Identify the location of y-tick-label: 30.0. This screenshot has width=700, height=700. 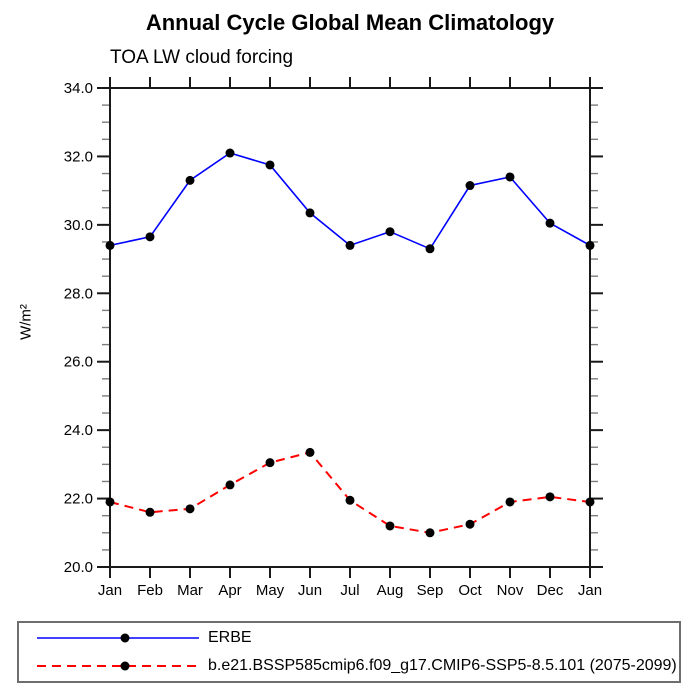
(78, 225).